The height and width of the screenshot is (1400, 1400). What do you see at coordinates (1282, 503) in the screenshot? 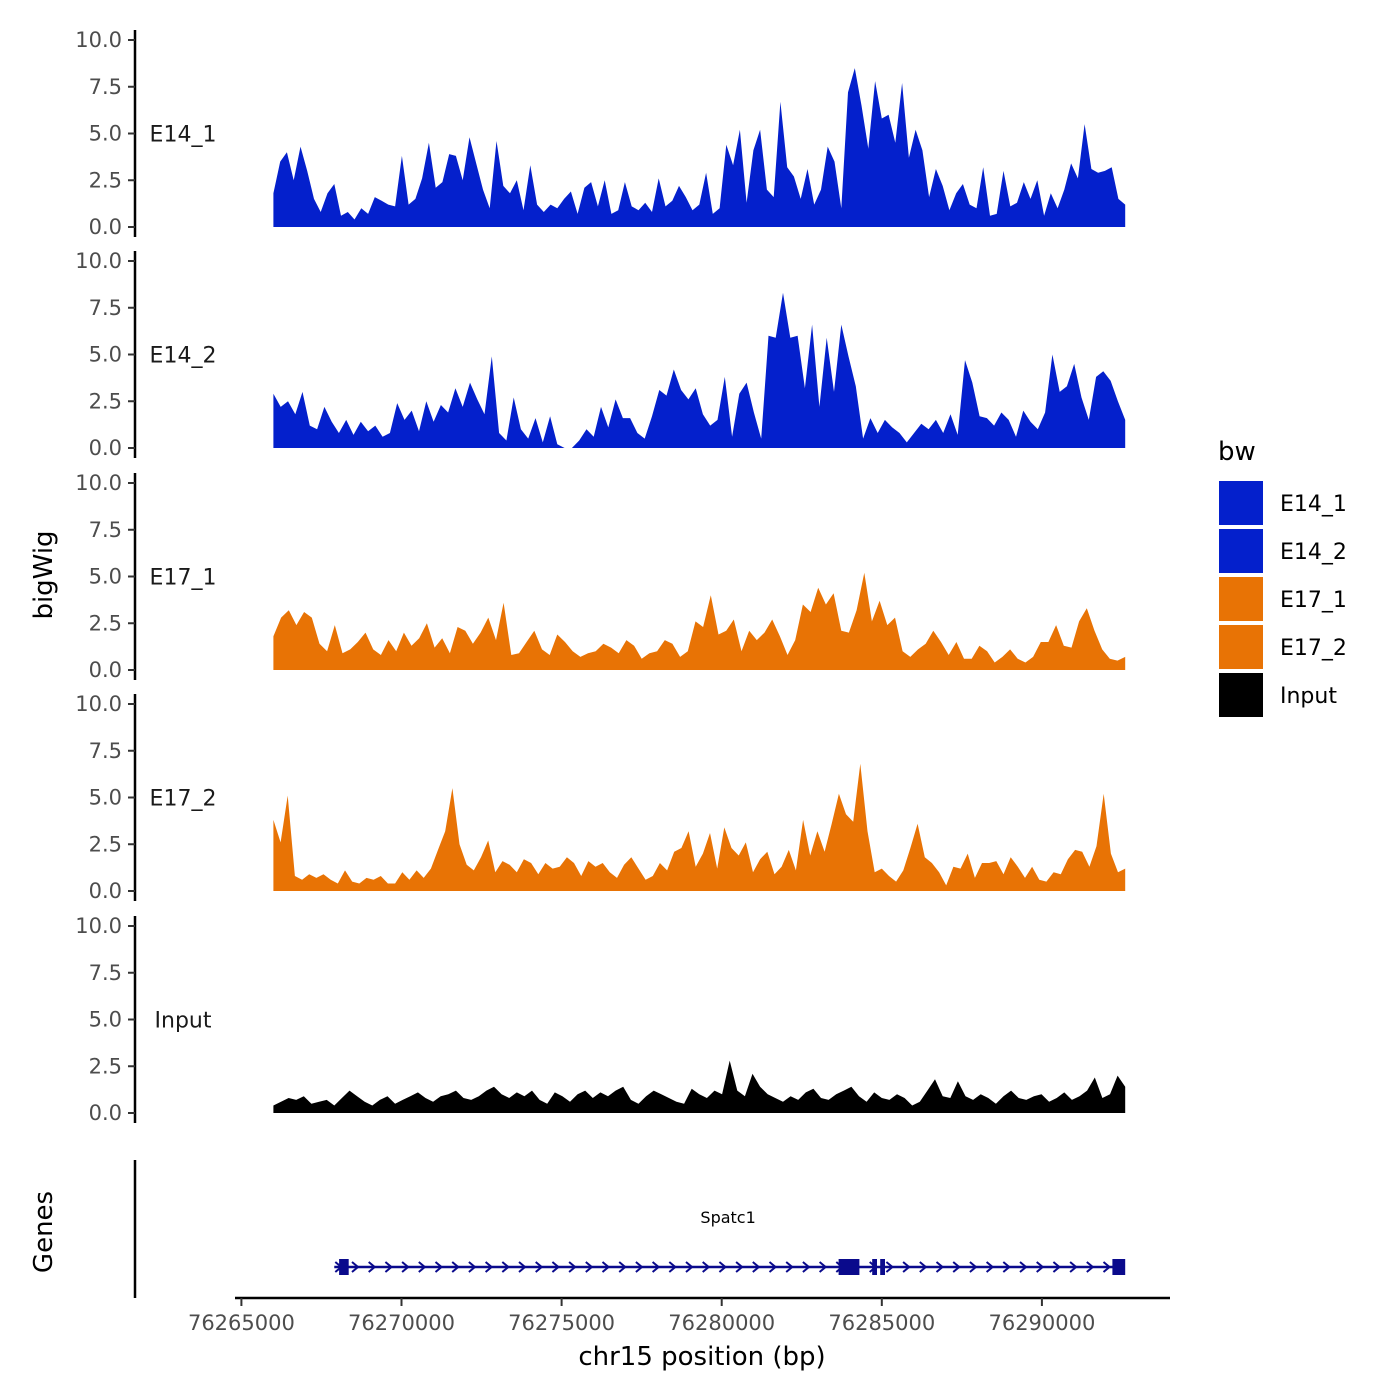
I see `legend-entry-E14_1: E14_1` at bounding box center [1282, 503].